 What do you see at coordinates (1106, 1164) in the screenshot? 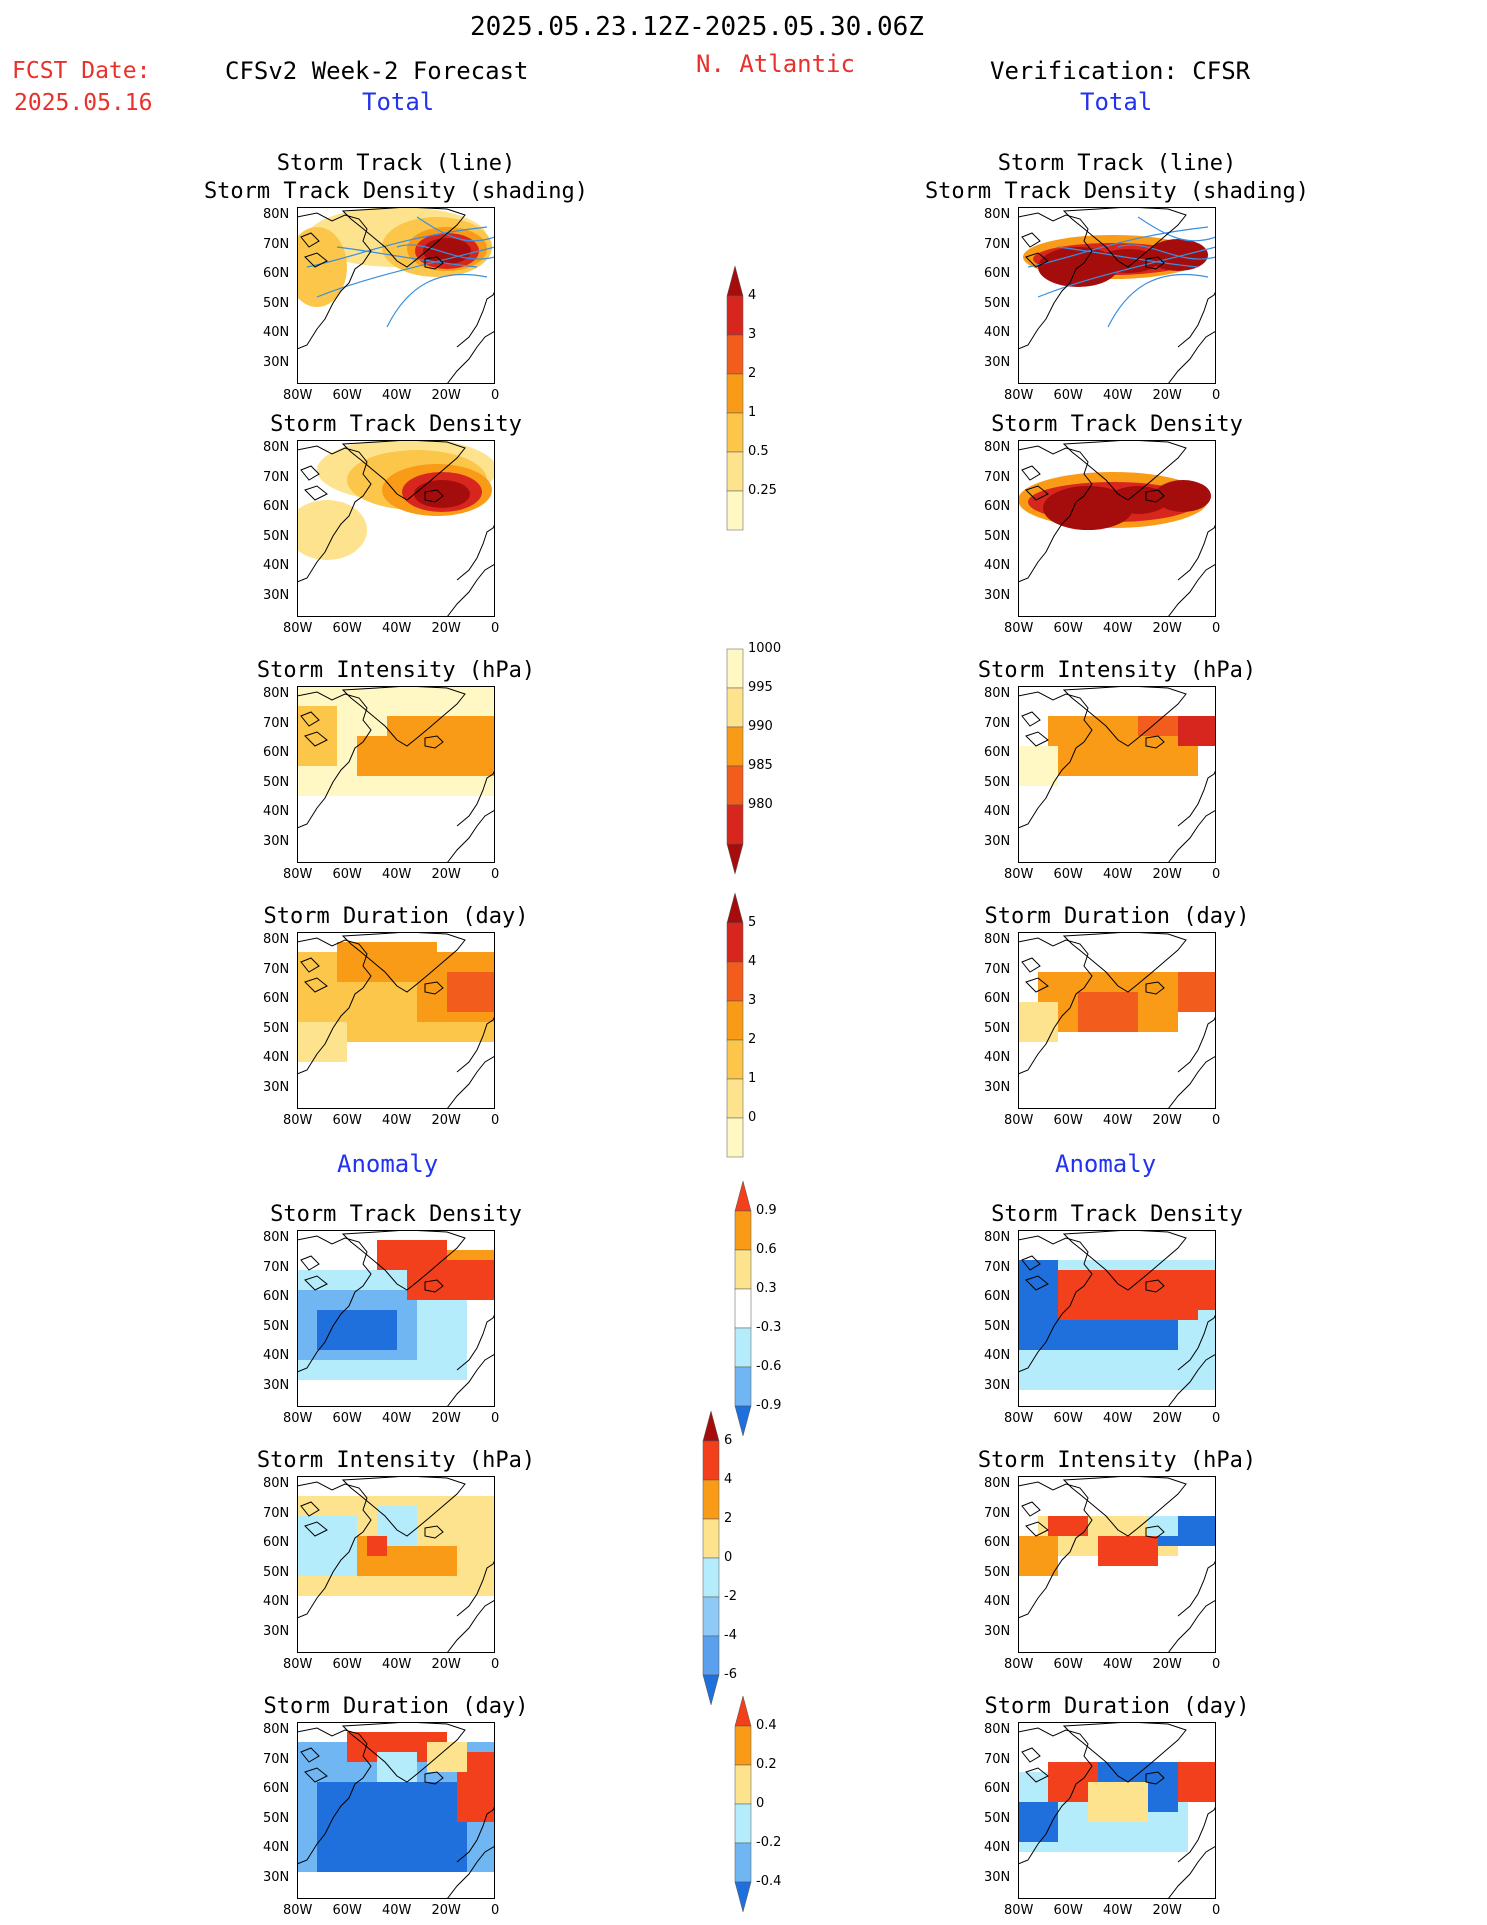
I see `anomaly-label-right: Anomaly` at bounding box center [1106, 1164].